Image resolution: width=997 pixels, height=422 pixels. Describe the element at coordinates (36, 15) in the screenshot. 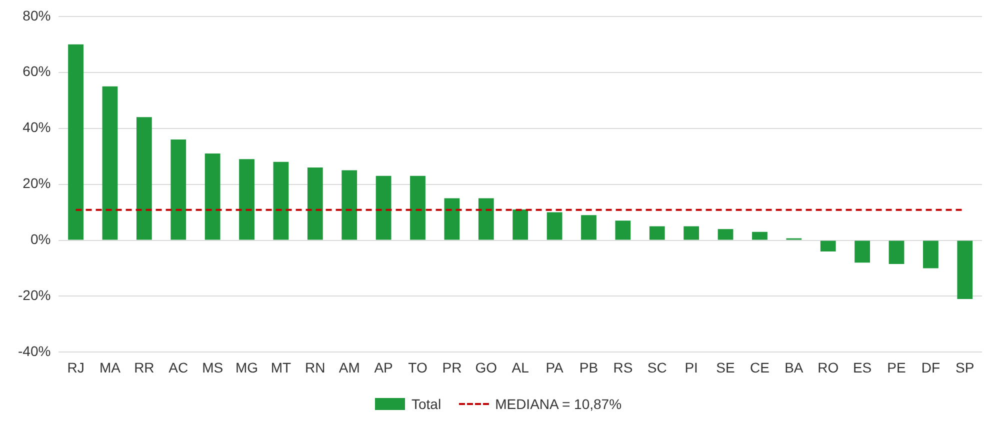

I see `y-tick-label: 80%` at that location.